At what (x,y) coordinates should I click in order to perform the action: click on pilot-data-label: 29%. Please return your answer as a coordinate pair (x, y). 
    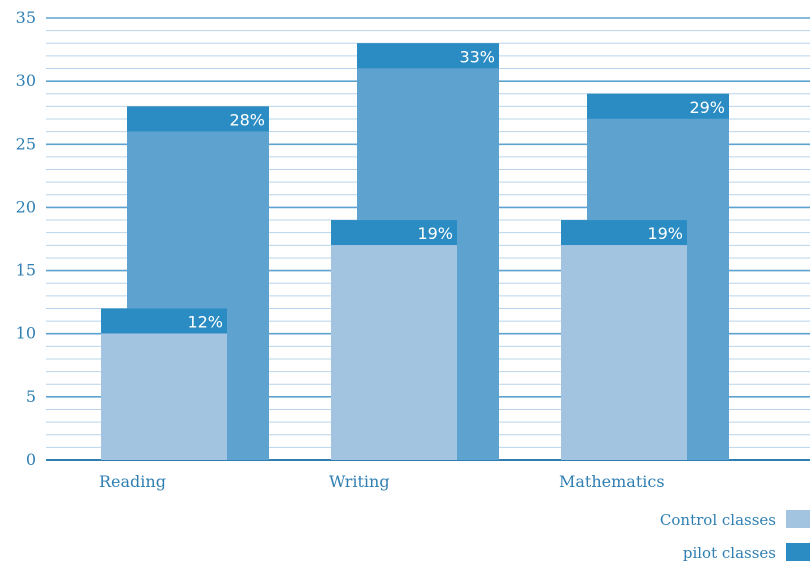
    Looking at the image, I should click on (707, 107).